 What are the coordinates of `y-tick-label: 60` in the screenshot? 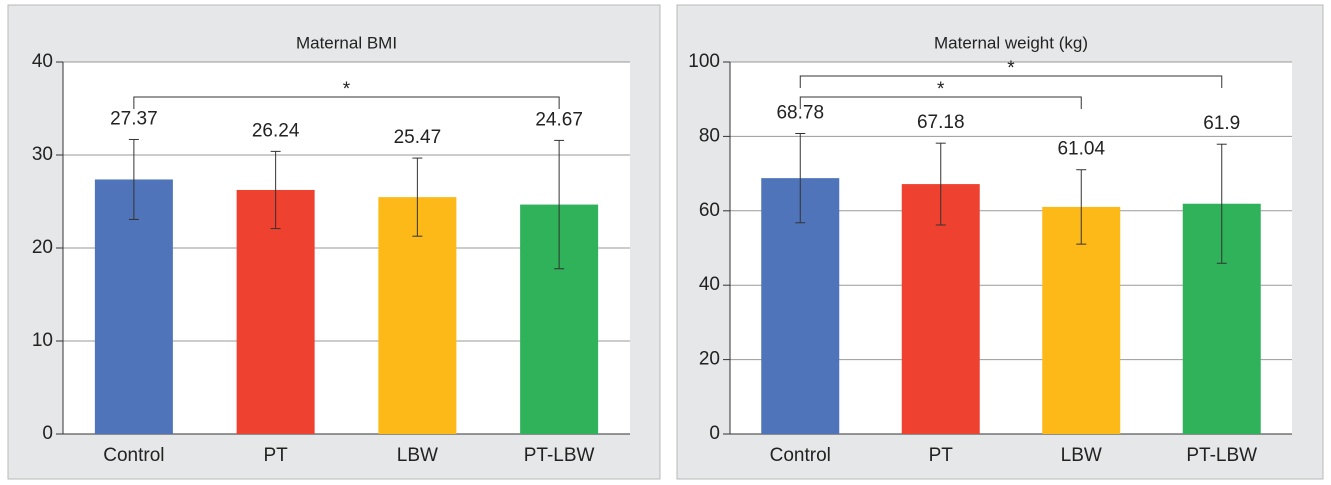 It's located at (709, 210).